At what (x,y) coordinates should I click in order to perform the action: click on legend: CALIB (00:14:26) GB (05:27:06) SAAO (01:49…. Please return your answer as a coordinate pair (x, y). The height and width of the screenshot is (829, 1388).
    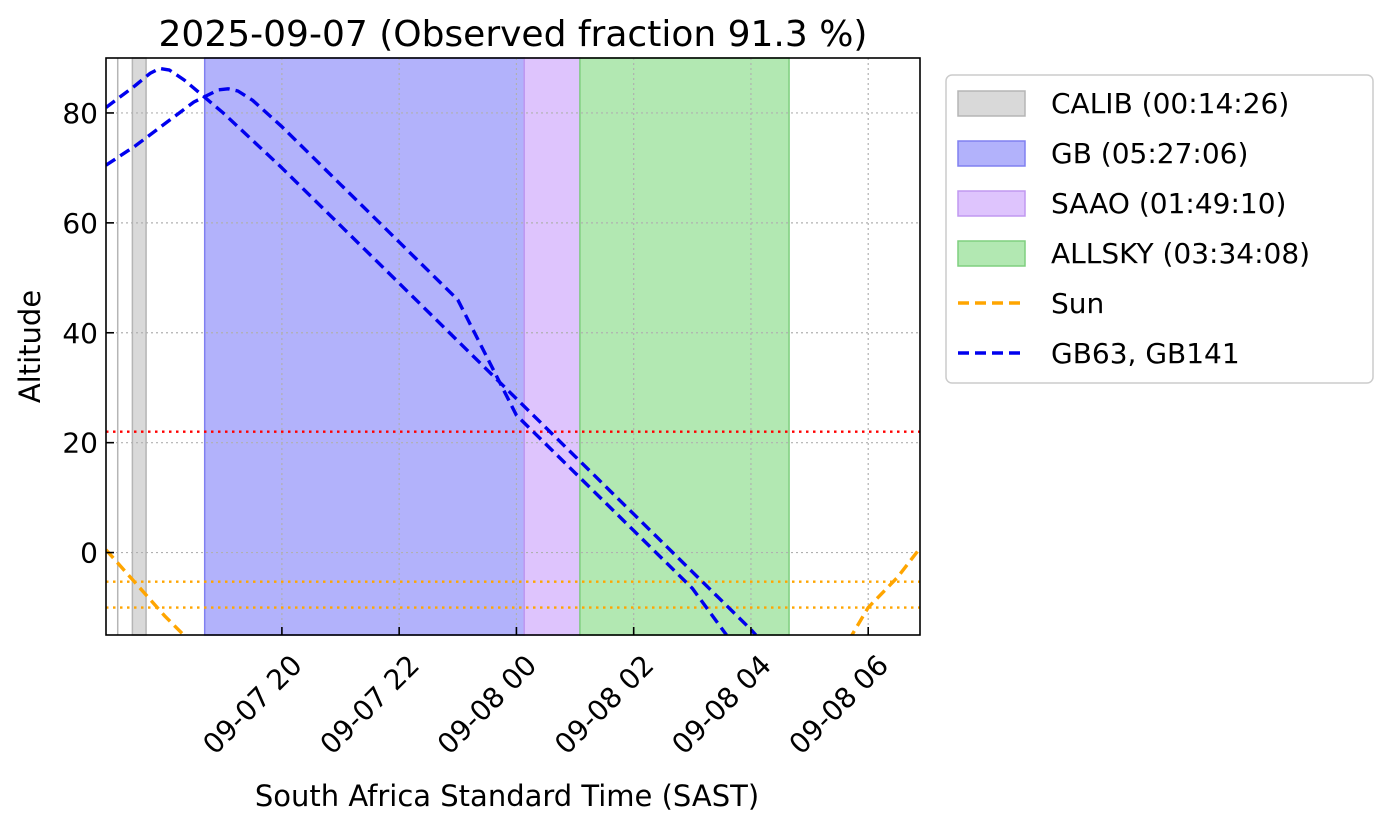
    Looking at the image, I should click on (1159, 229).